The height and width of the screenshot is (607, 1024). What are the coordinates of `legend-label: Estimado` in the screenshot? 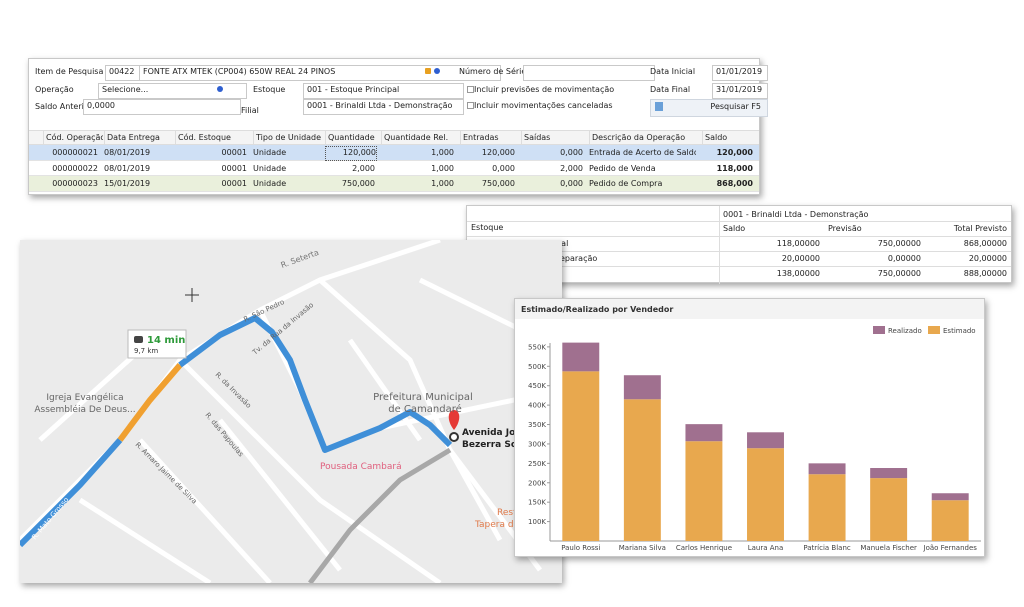 It's located at (959, 331).